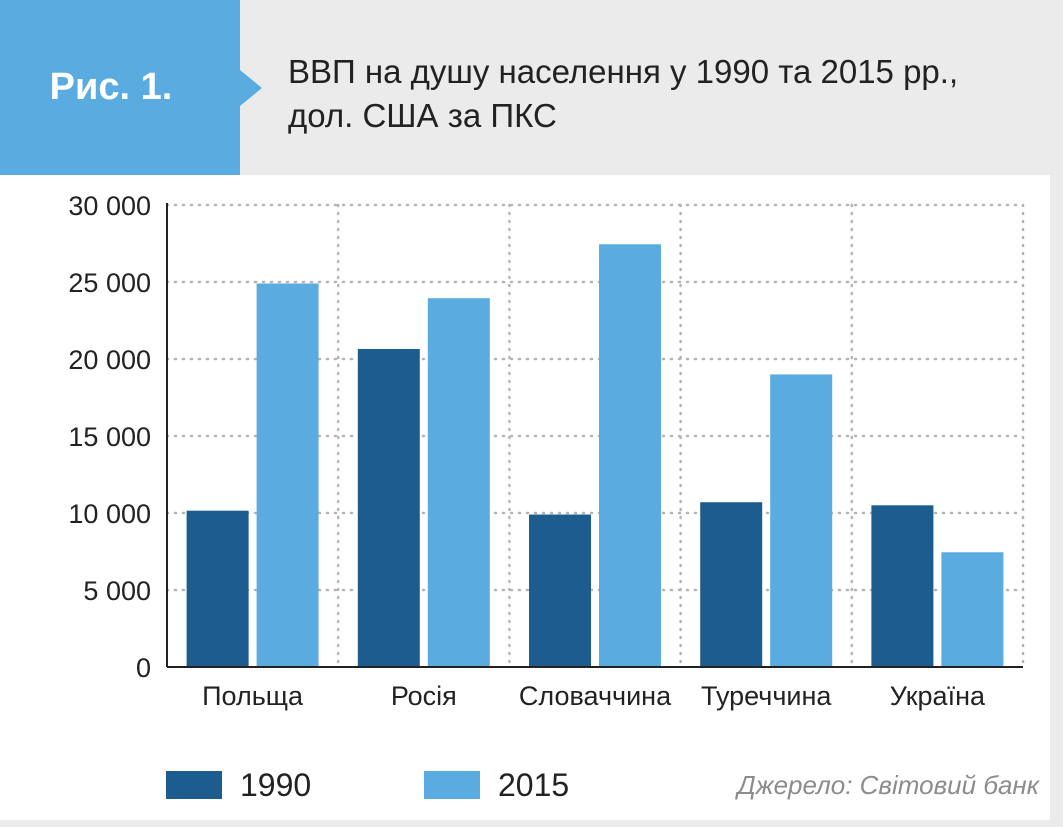 This screenshot has width=1063, height=827. What do you see at coordinates (497, 784) in the screenshot?
I see `legend-item-2015: 2015` at bounding box center [497, 784].